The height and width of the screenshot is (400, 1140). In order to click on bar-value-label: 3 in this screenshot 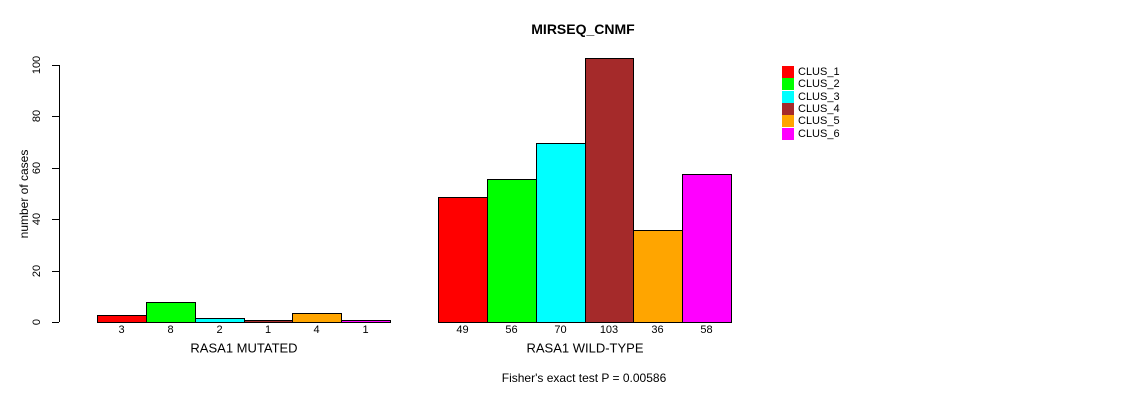, I will do `click(121, 330)`.